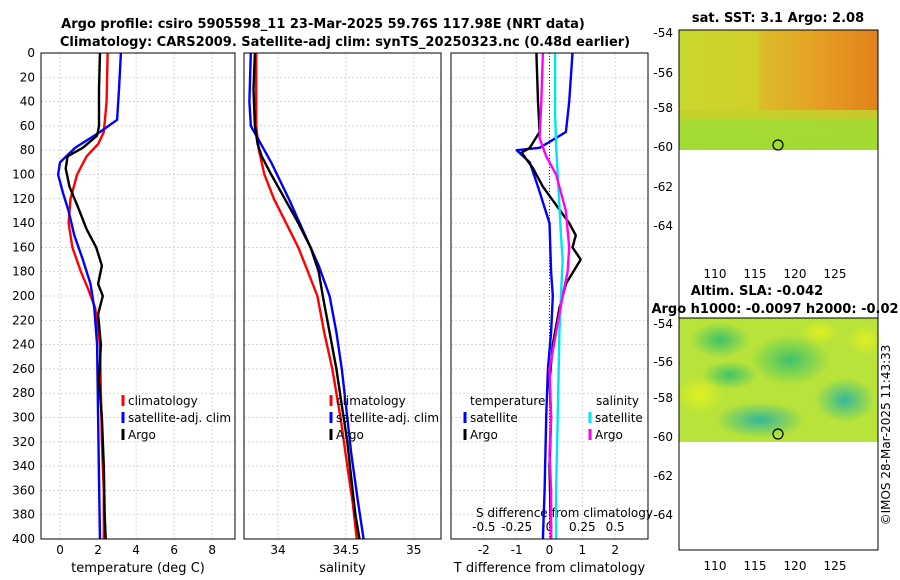  What do you see at coordinates (27, 77) in the screenshot?
I see `depth-tick-label: 20` at bounding box center [27, 77].